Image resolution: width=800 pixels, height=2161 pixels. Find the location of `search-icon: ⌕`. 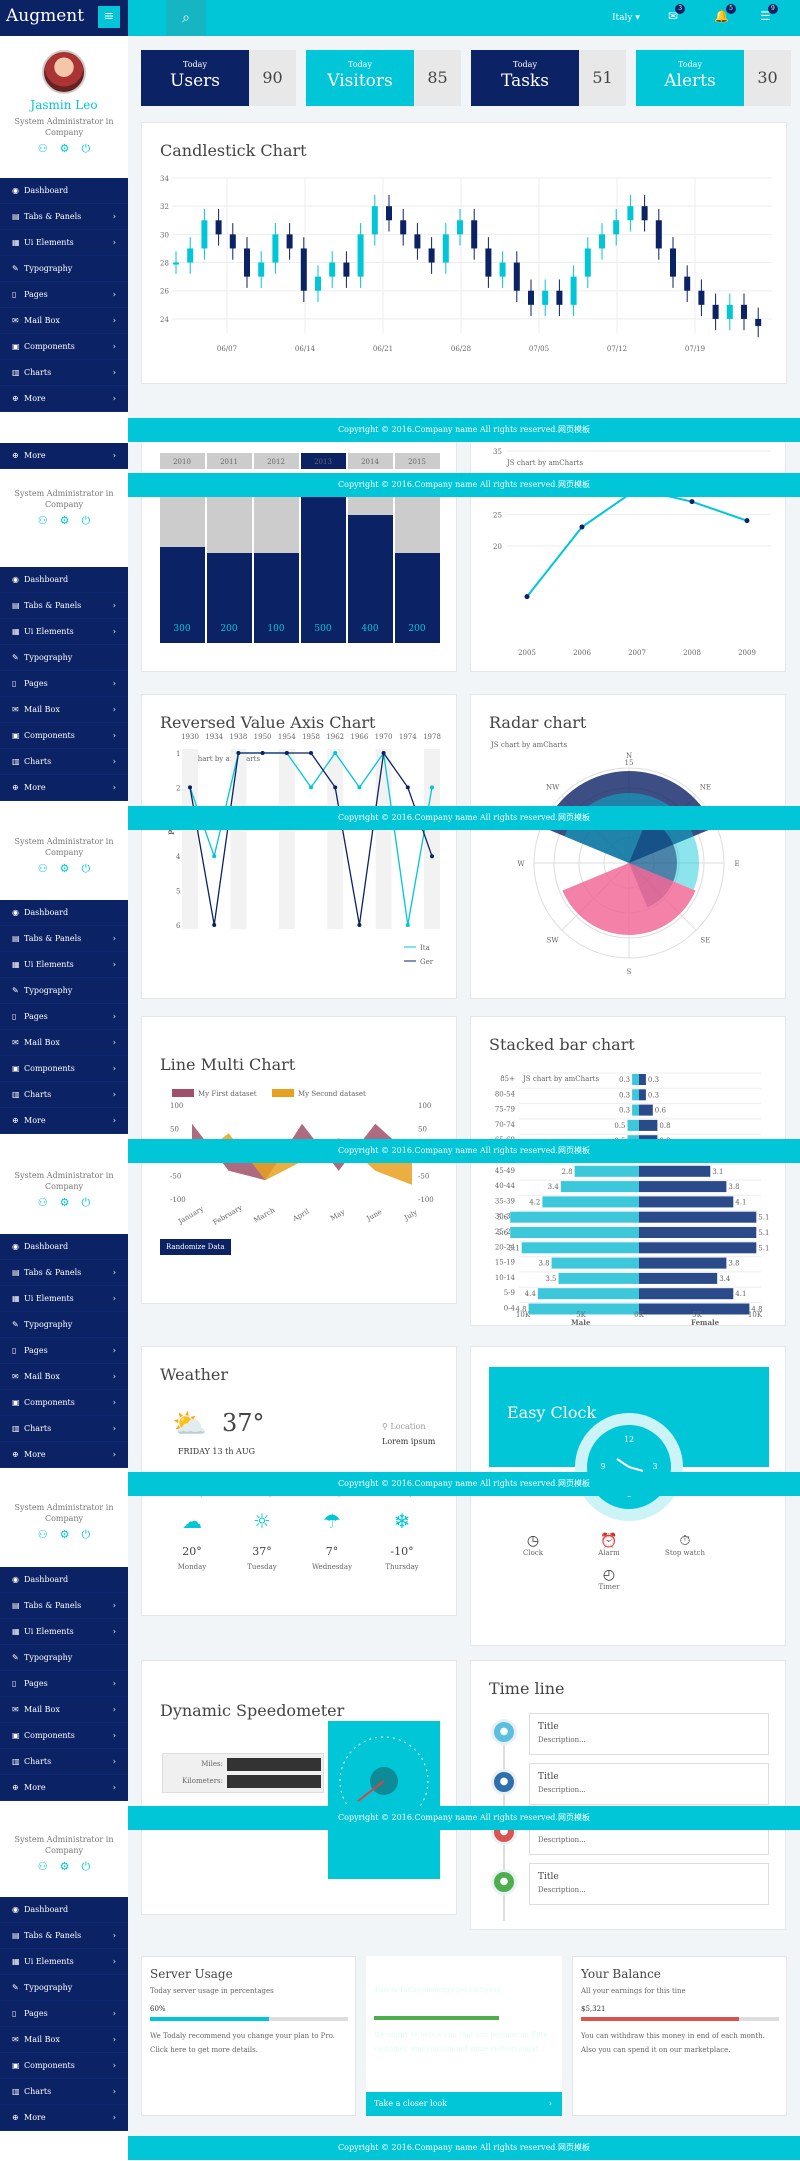

search-icon: ⌕ is located at coordinates (186, 18).